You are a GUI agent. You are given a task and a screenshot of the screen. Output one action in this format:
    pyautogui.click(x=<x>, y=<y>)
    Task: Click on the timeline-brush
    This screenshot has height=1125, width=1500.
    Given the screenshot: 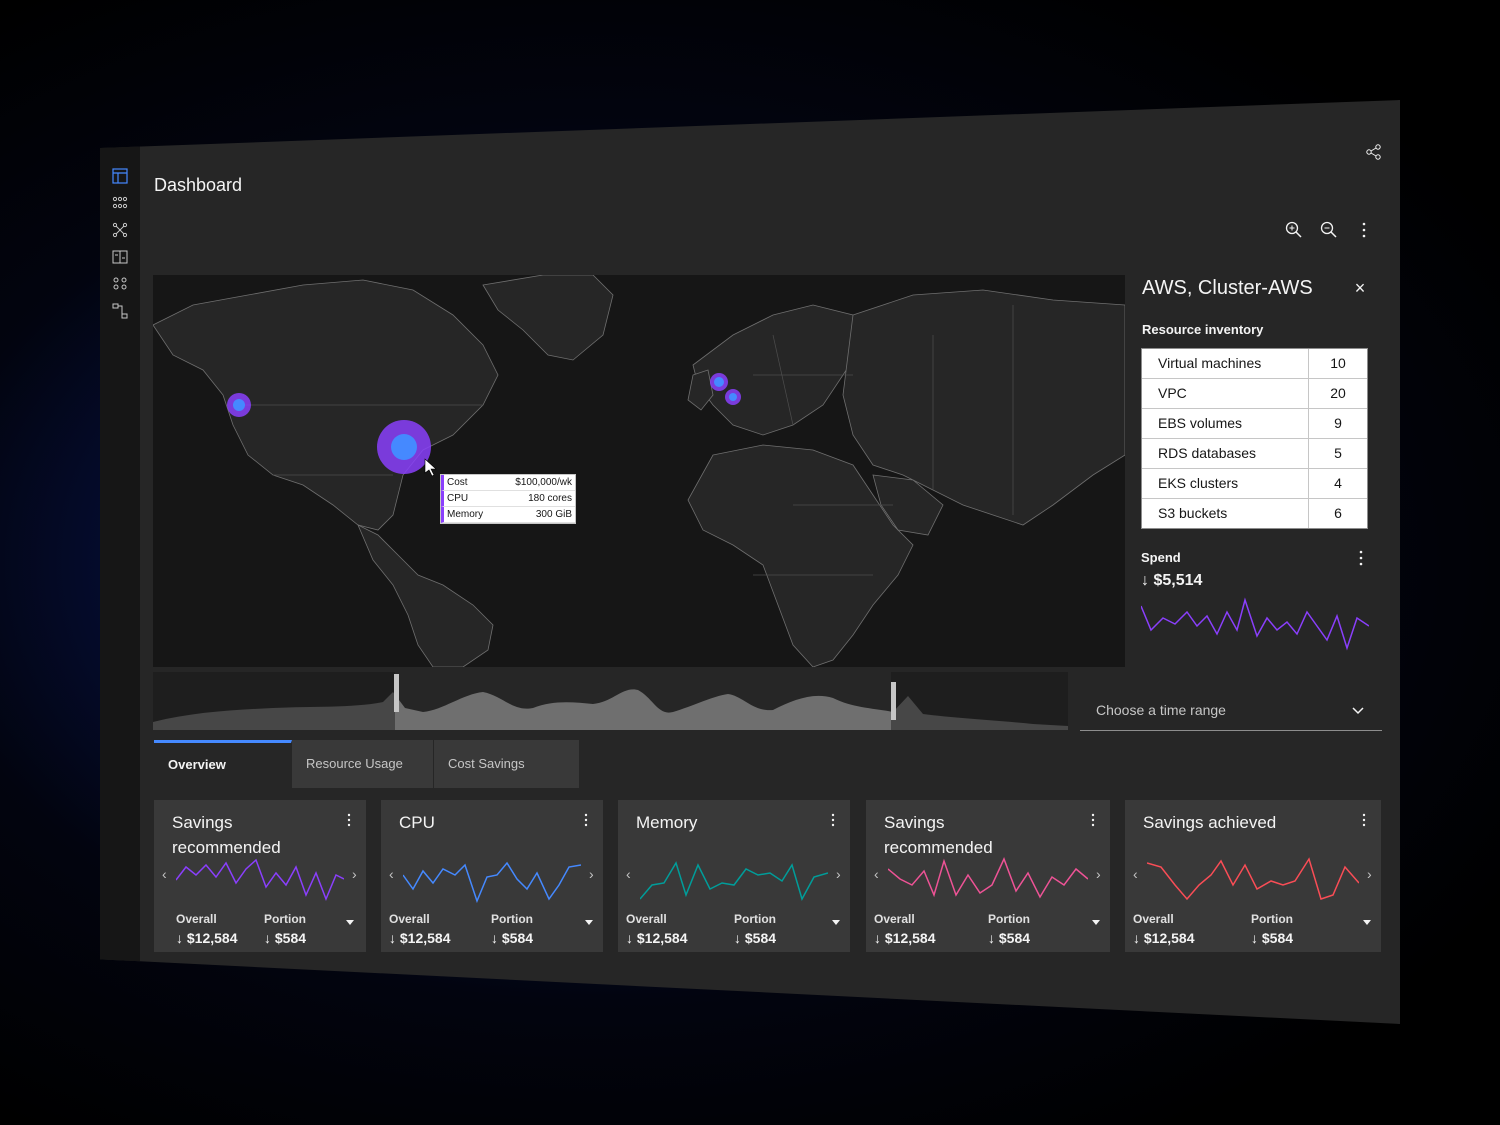 What is the action you would take?
    pyautogui.click(x=610, y=701)
    